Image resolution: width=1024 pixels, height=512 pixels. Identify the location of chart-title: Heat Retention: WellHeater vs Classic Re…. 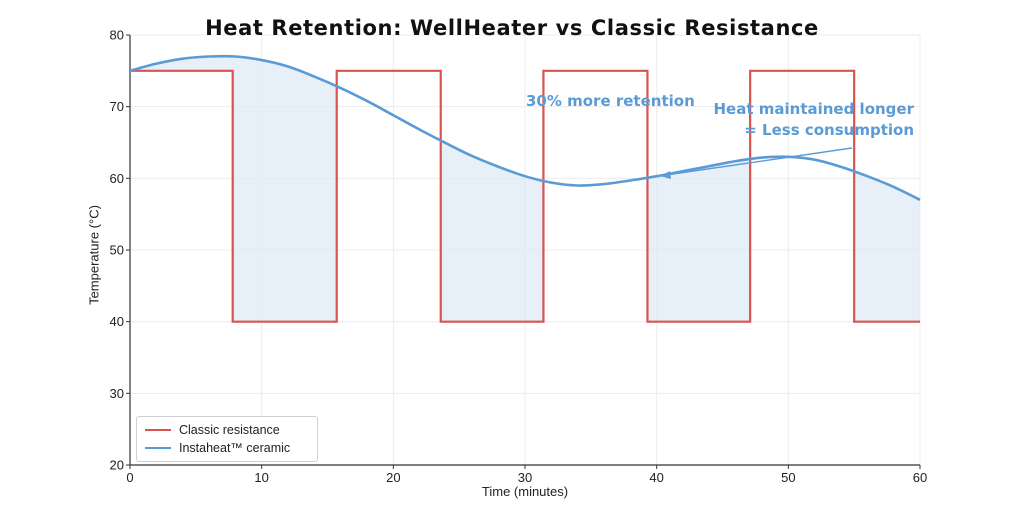
(512, 28).